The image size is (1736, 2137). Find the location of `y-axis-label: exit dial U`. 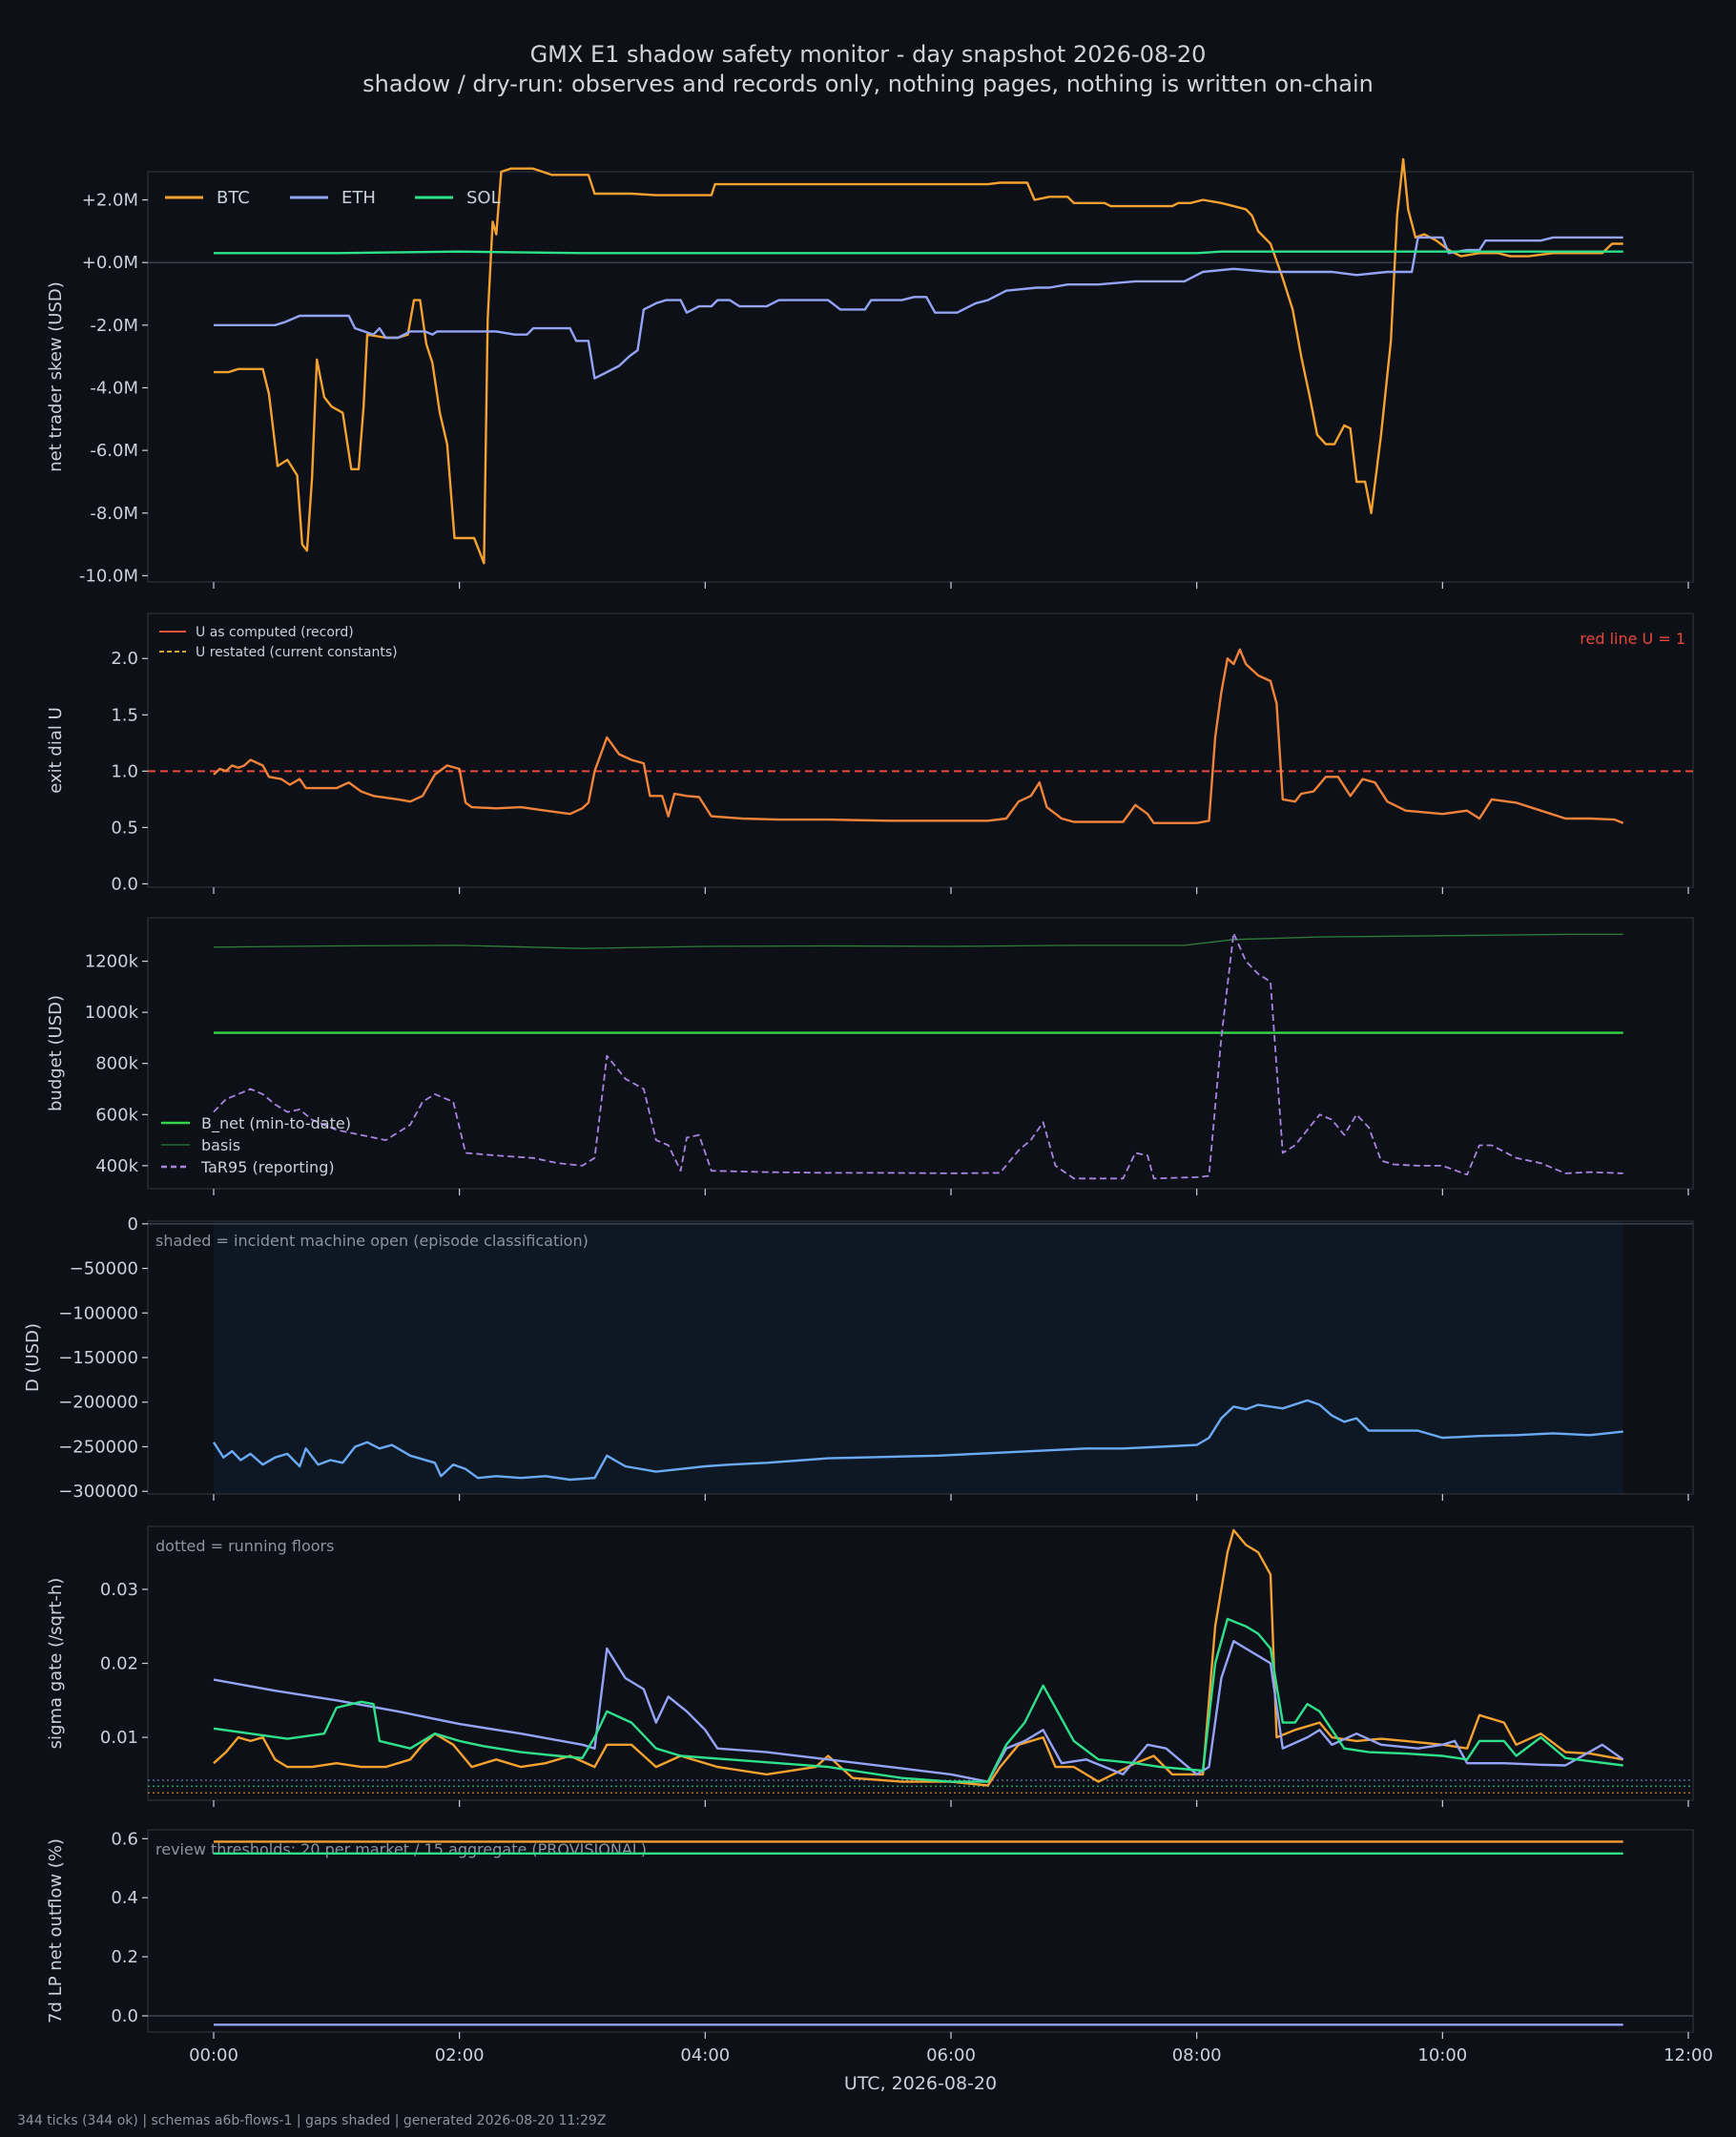

y-axis-label: exit dial U is located at coordinates (56, 750).